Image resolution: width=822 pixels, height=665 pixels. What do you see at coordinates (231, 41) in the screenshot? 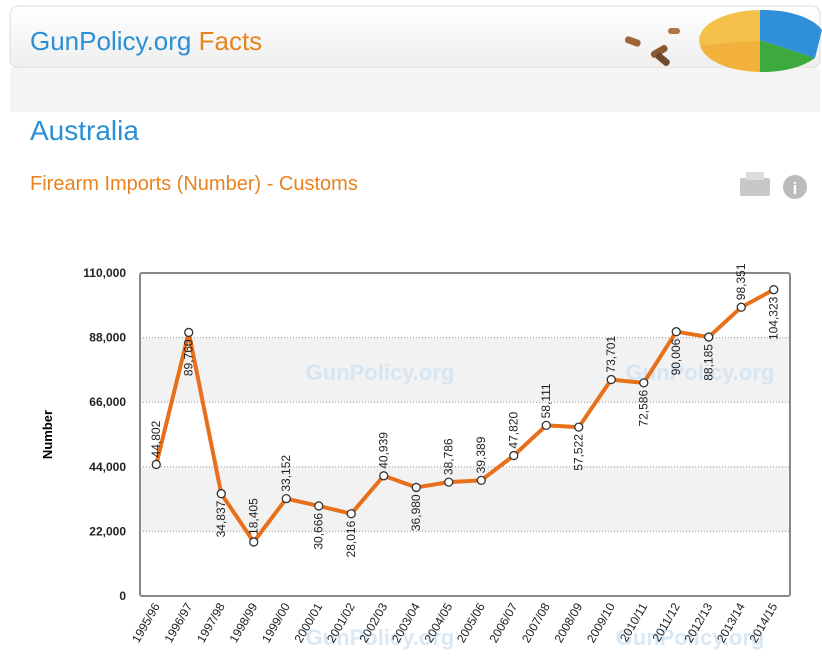
I see `site-suffix: Facts` at bounding box center [231, 41].